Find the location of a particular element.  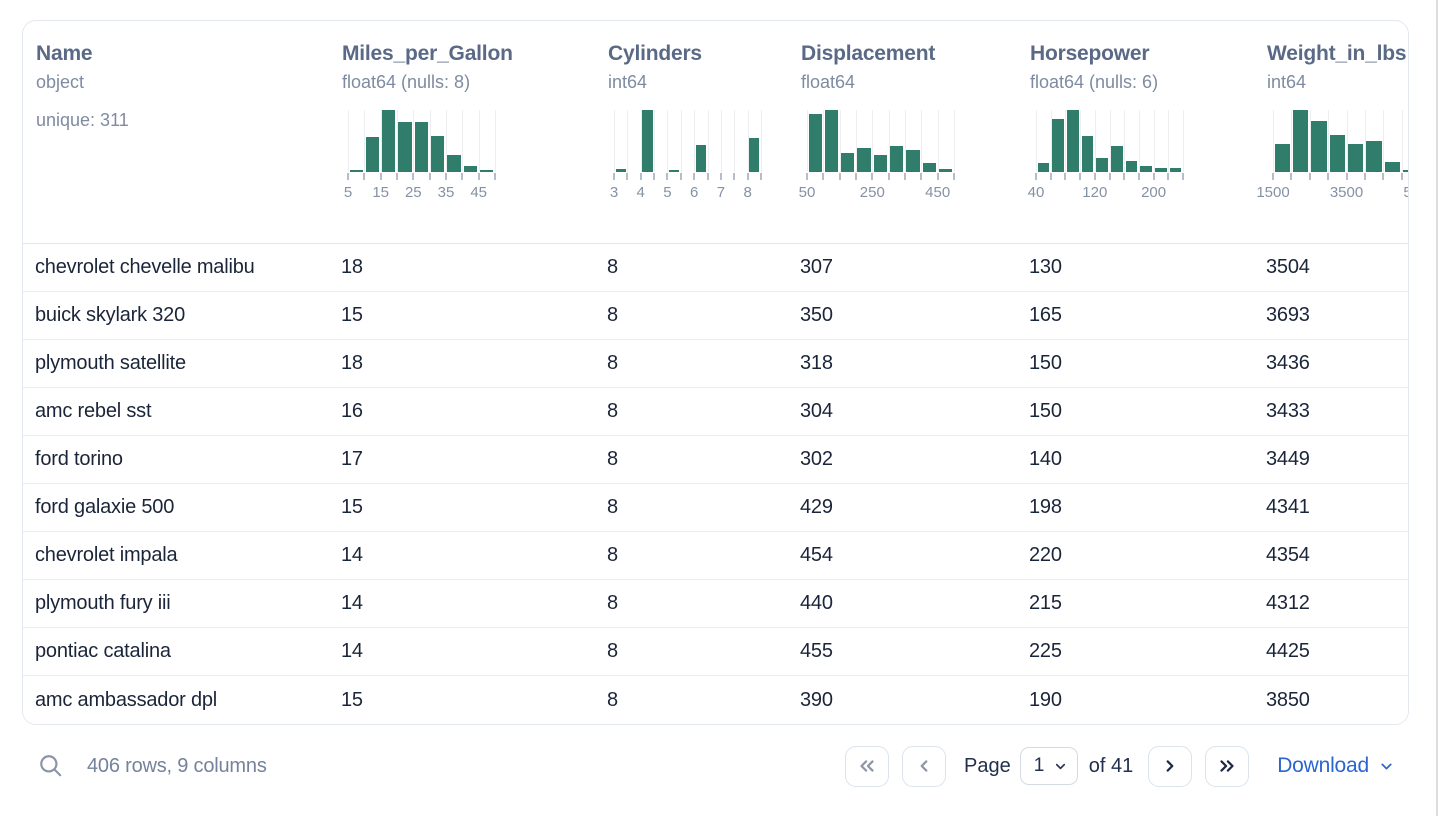

chevrons-left-icon is located at coordinates (867, 766).